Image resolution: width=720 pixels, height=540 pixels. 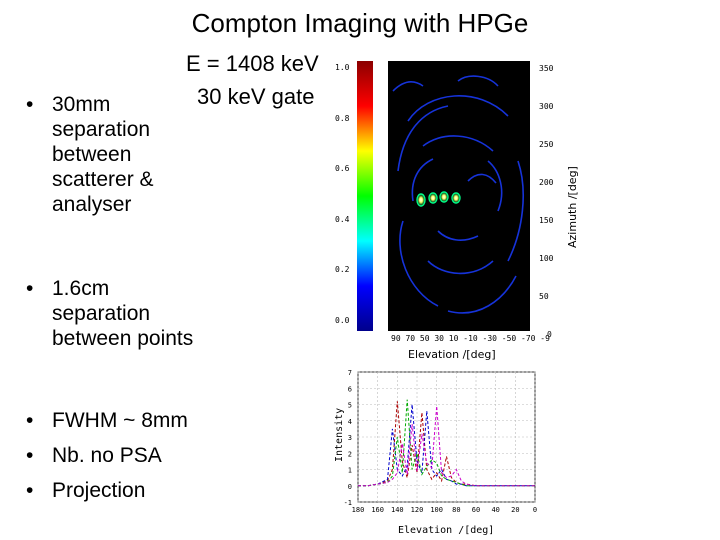 I want to click on chart-y-tick-label: -1, so click(x=348, y=503).